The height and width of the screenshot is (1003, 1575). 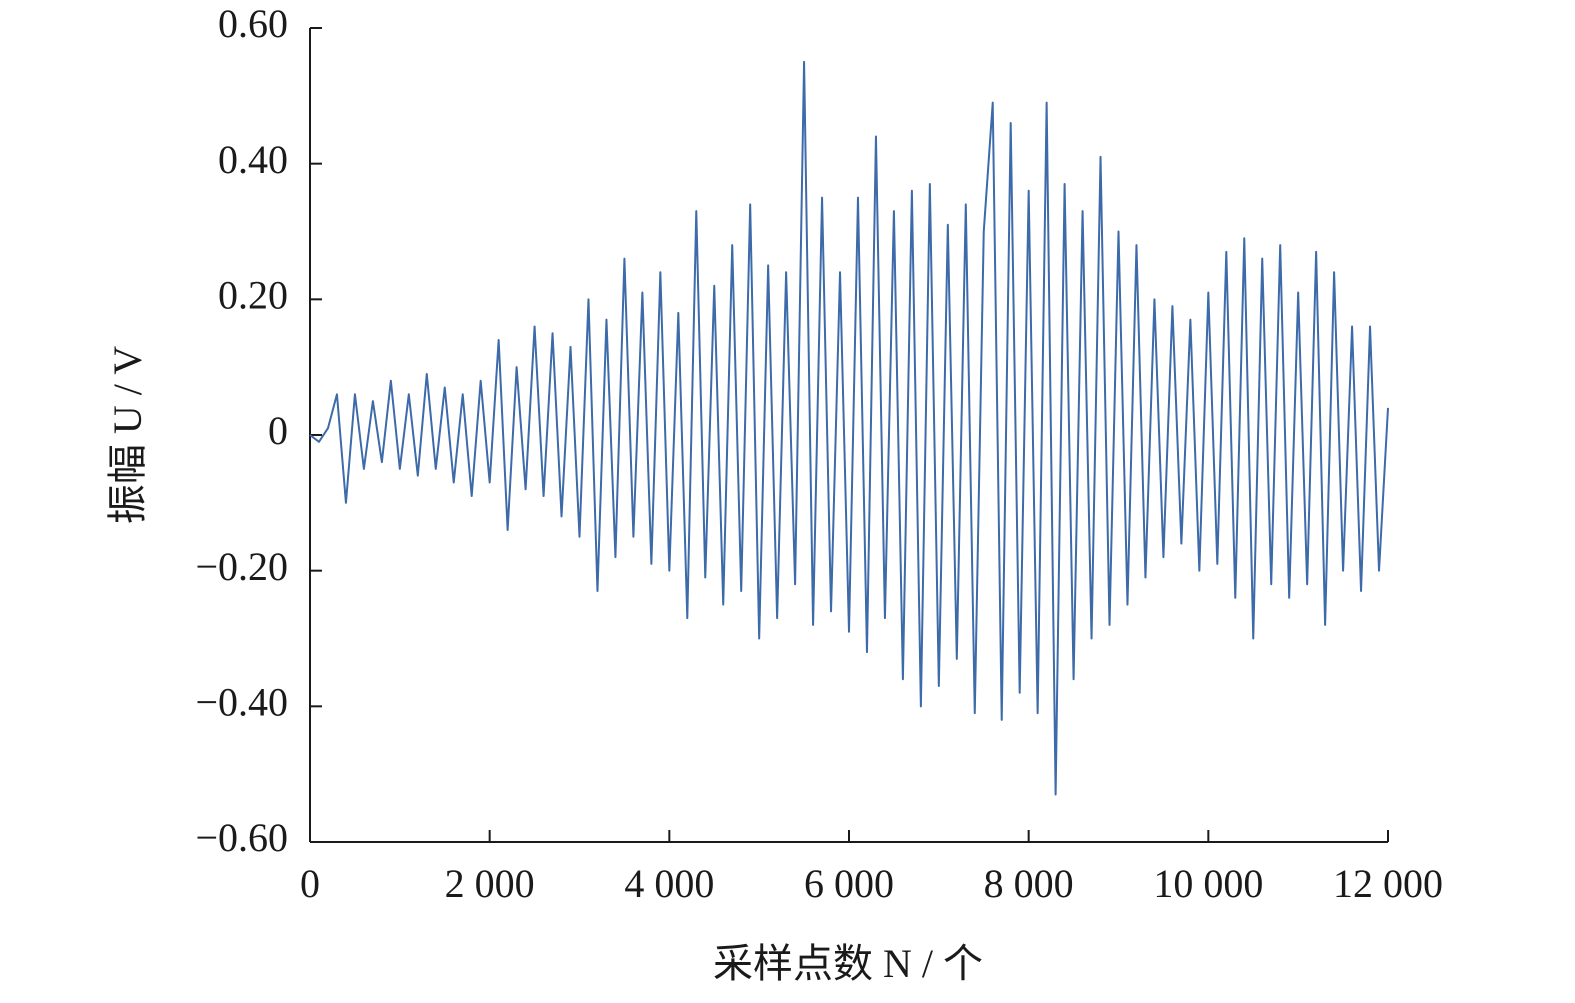 What do you see at coordinates (253, 295) in the screenshot?
I see `y-tick-label: 0.20` at bounding box center [253, 295].